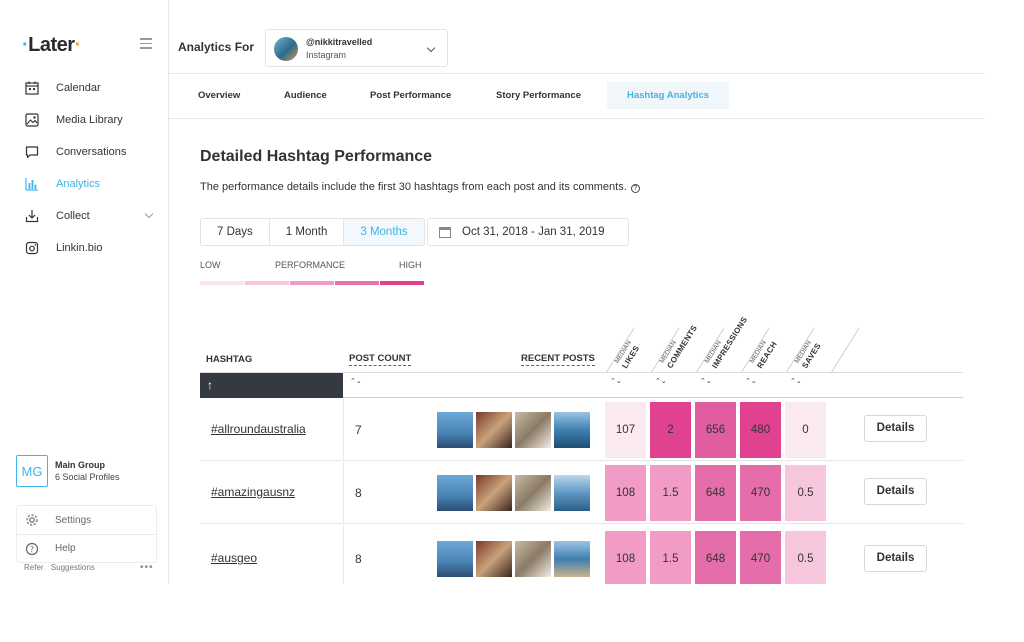 The width and height of the screenshot is (1024, 642). What do you see at coordinates (32, 120) in the screenshot?
I see `image-icon` at bounding box center [32, 120].